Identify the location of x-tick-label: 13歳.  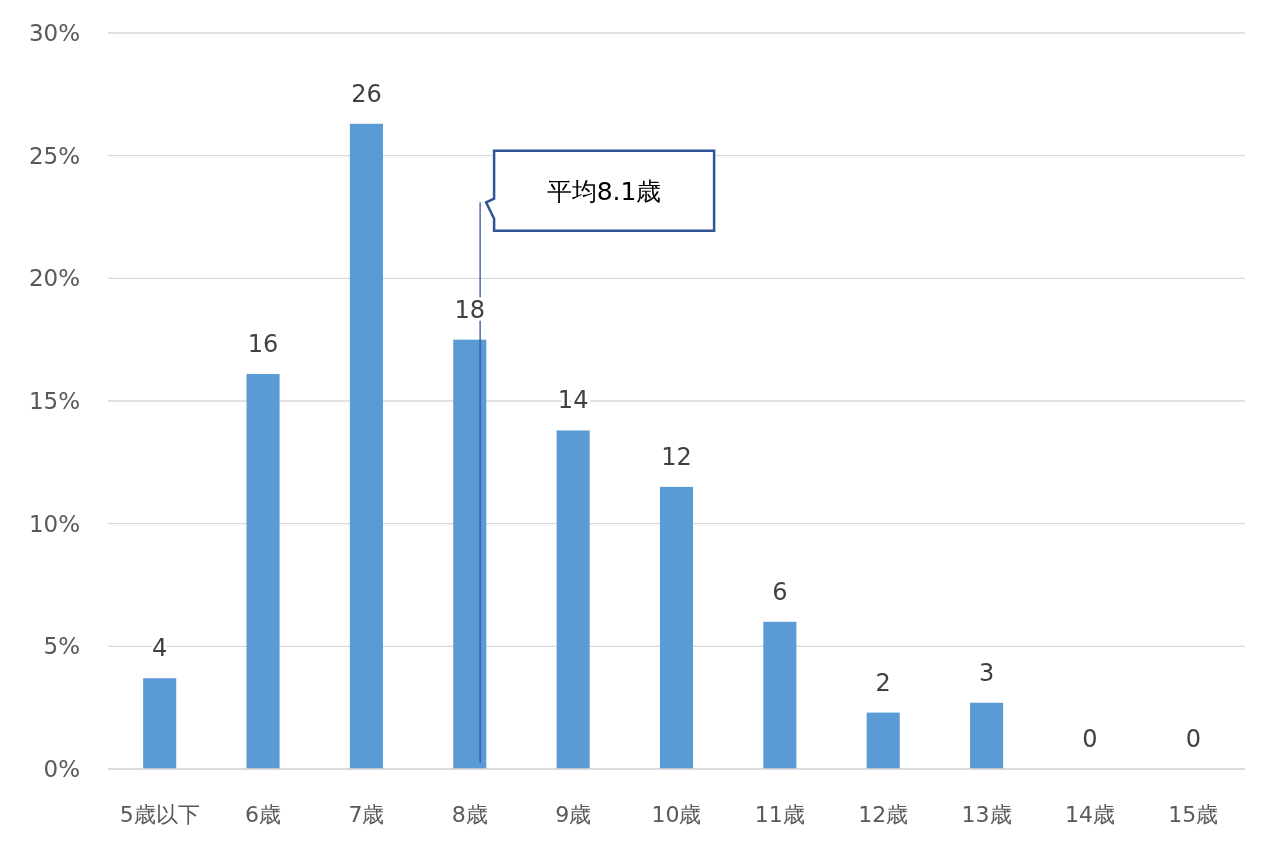
(986, 814).